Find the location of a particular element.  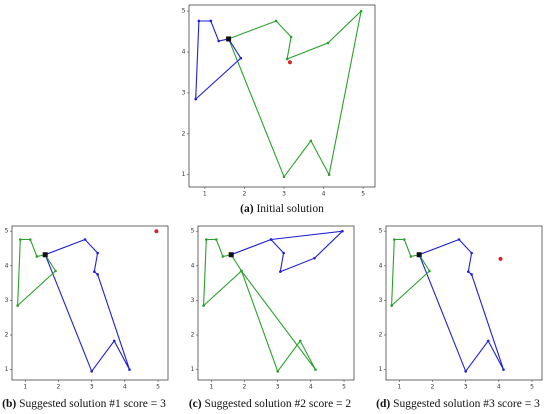

caption-label: (c) is located at coordinates (195, 404).